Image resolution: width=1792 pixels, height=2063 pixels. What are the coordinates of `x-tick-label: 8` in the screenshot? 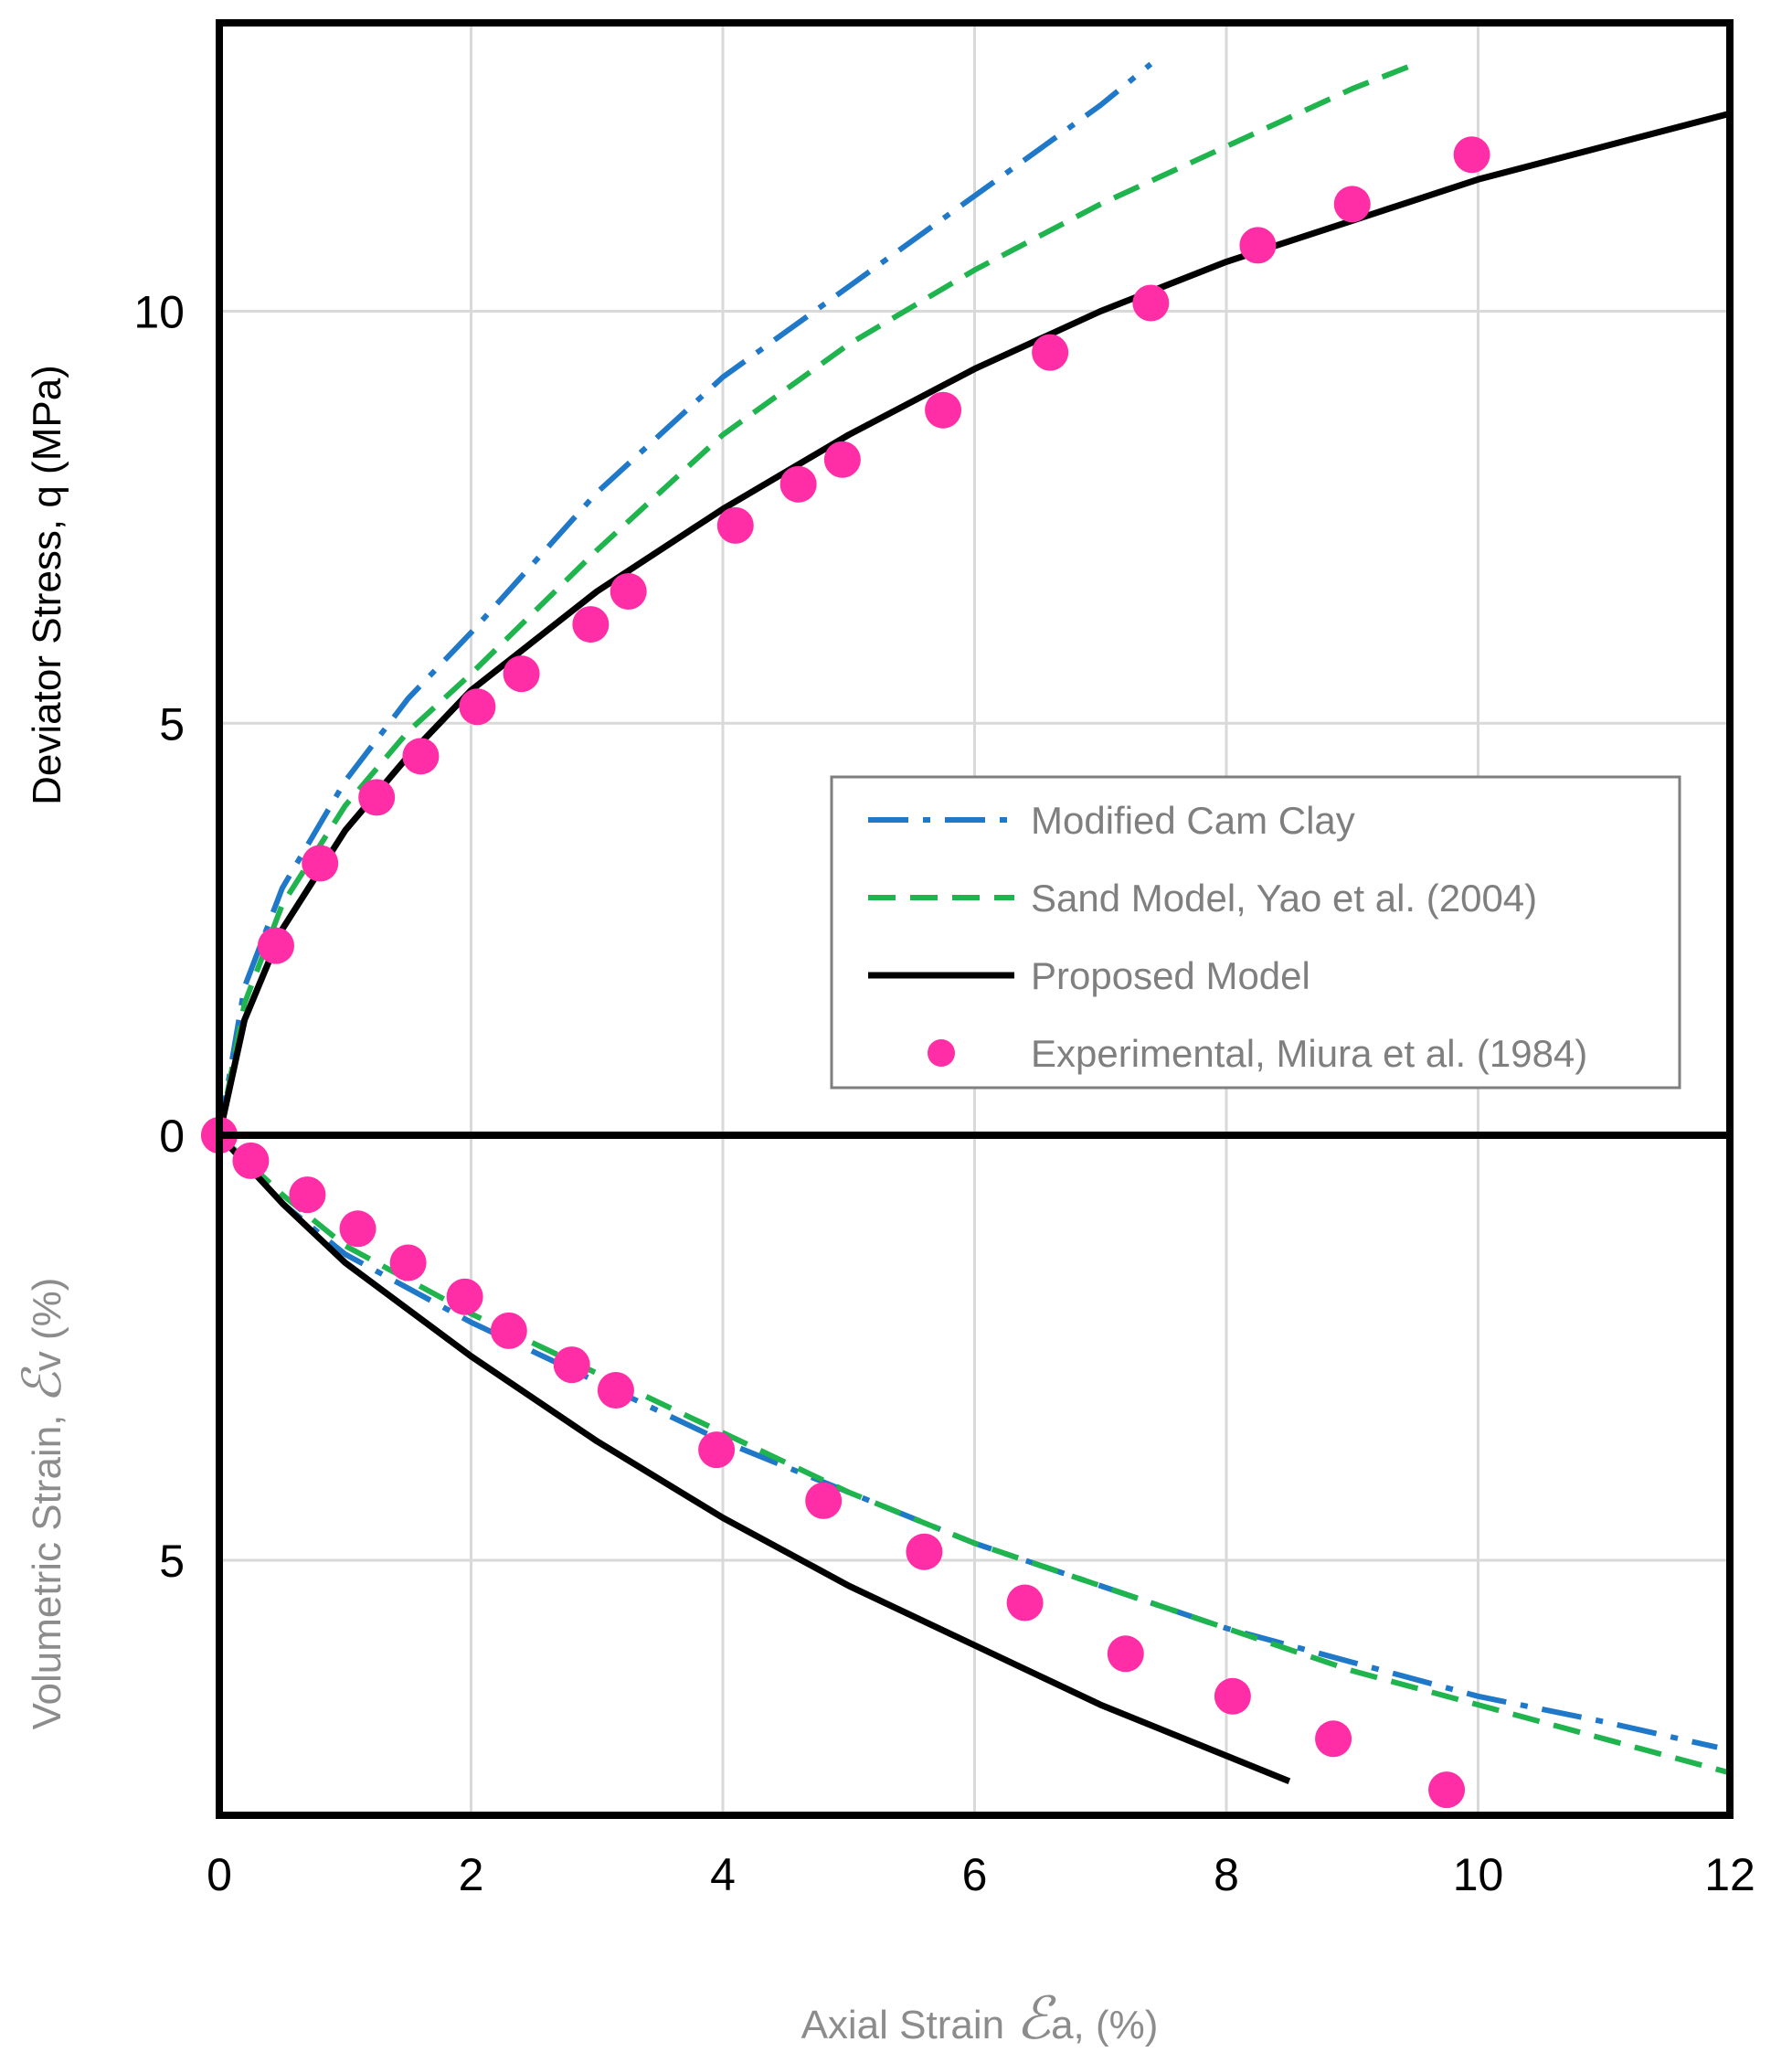 It's located at (1226, 1874).